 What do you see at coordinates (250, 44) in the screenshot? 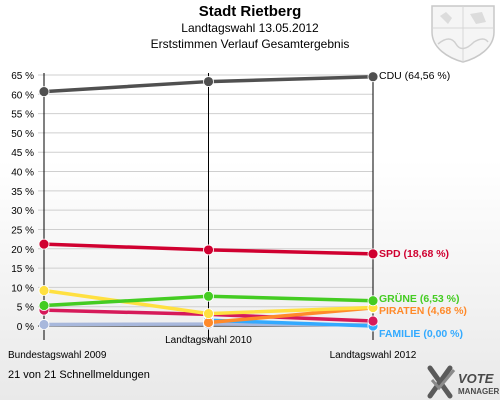
I see `chart-subtitle-description: Erststimmen Verlauf Gesamtergebnis` at bounding box center [250, 44].